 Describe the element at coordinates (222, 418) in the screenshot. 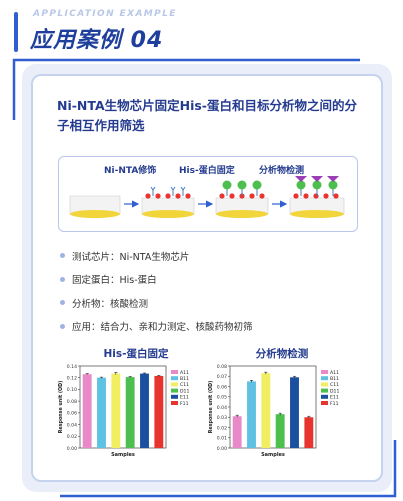

I see `y-tick-label: 0.03` at that location.